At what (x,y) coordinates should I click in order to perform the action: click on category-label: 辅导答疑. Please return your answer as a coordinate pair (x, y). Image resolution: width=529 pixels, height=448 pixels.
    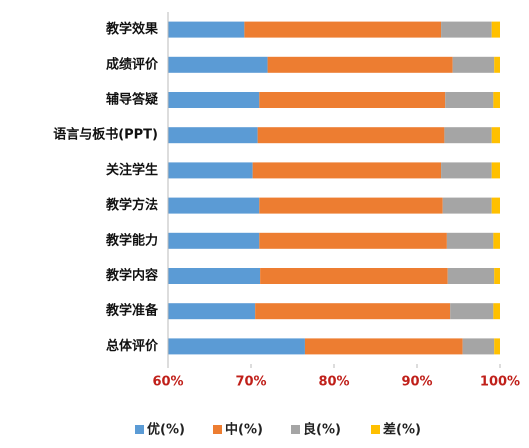
    Looking at the image, I should click on (132, 100).